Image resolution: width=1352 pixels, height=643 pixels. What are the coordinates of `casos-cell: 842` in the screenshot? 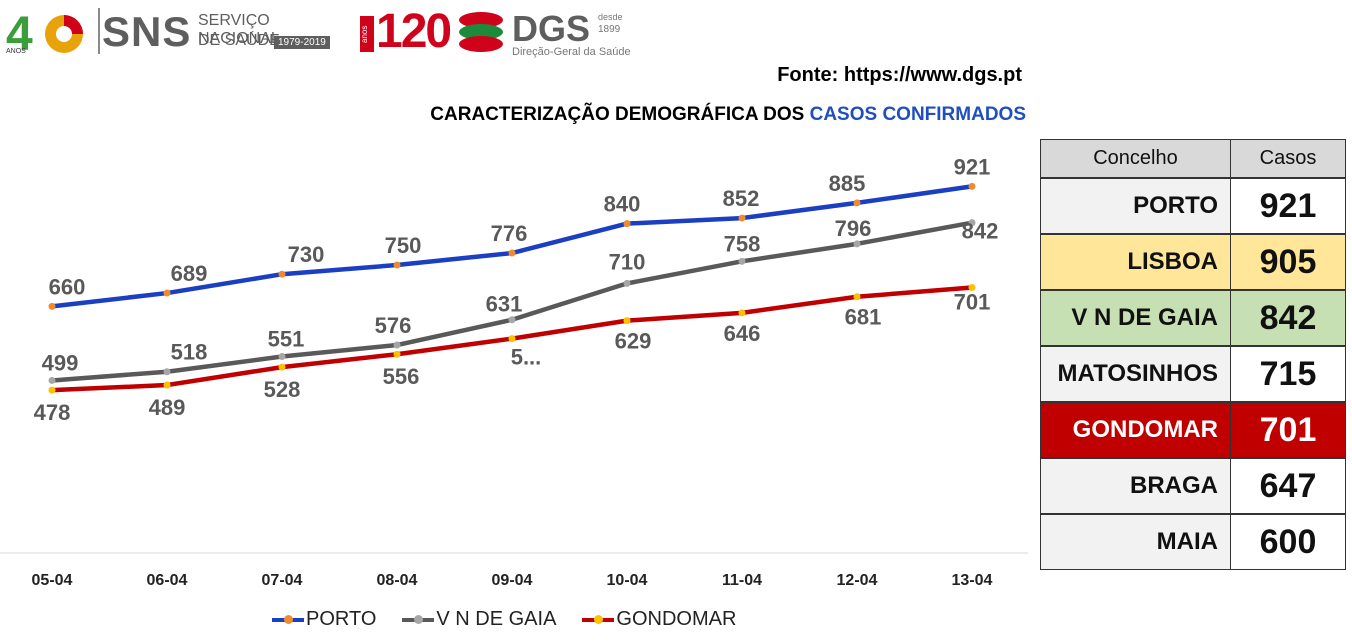 It's located at (1288, 318).